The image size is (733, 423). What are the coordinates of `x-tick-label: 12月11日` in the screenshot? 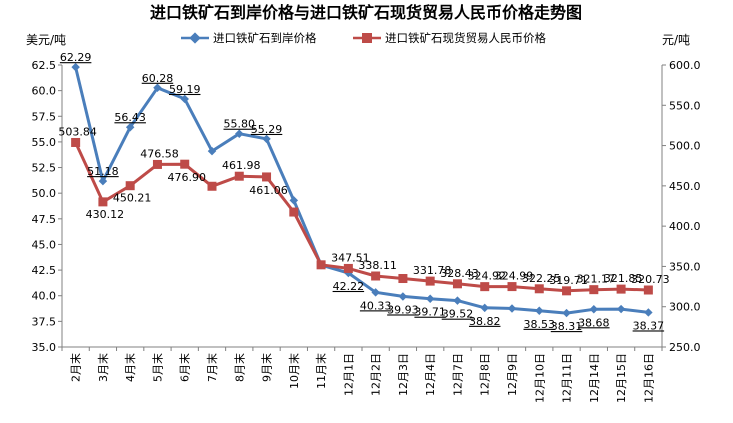 It's located at (567, 378).